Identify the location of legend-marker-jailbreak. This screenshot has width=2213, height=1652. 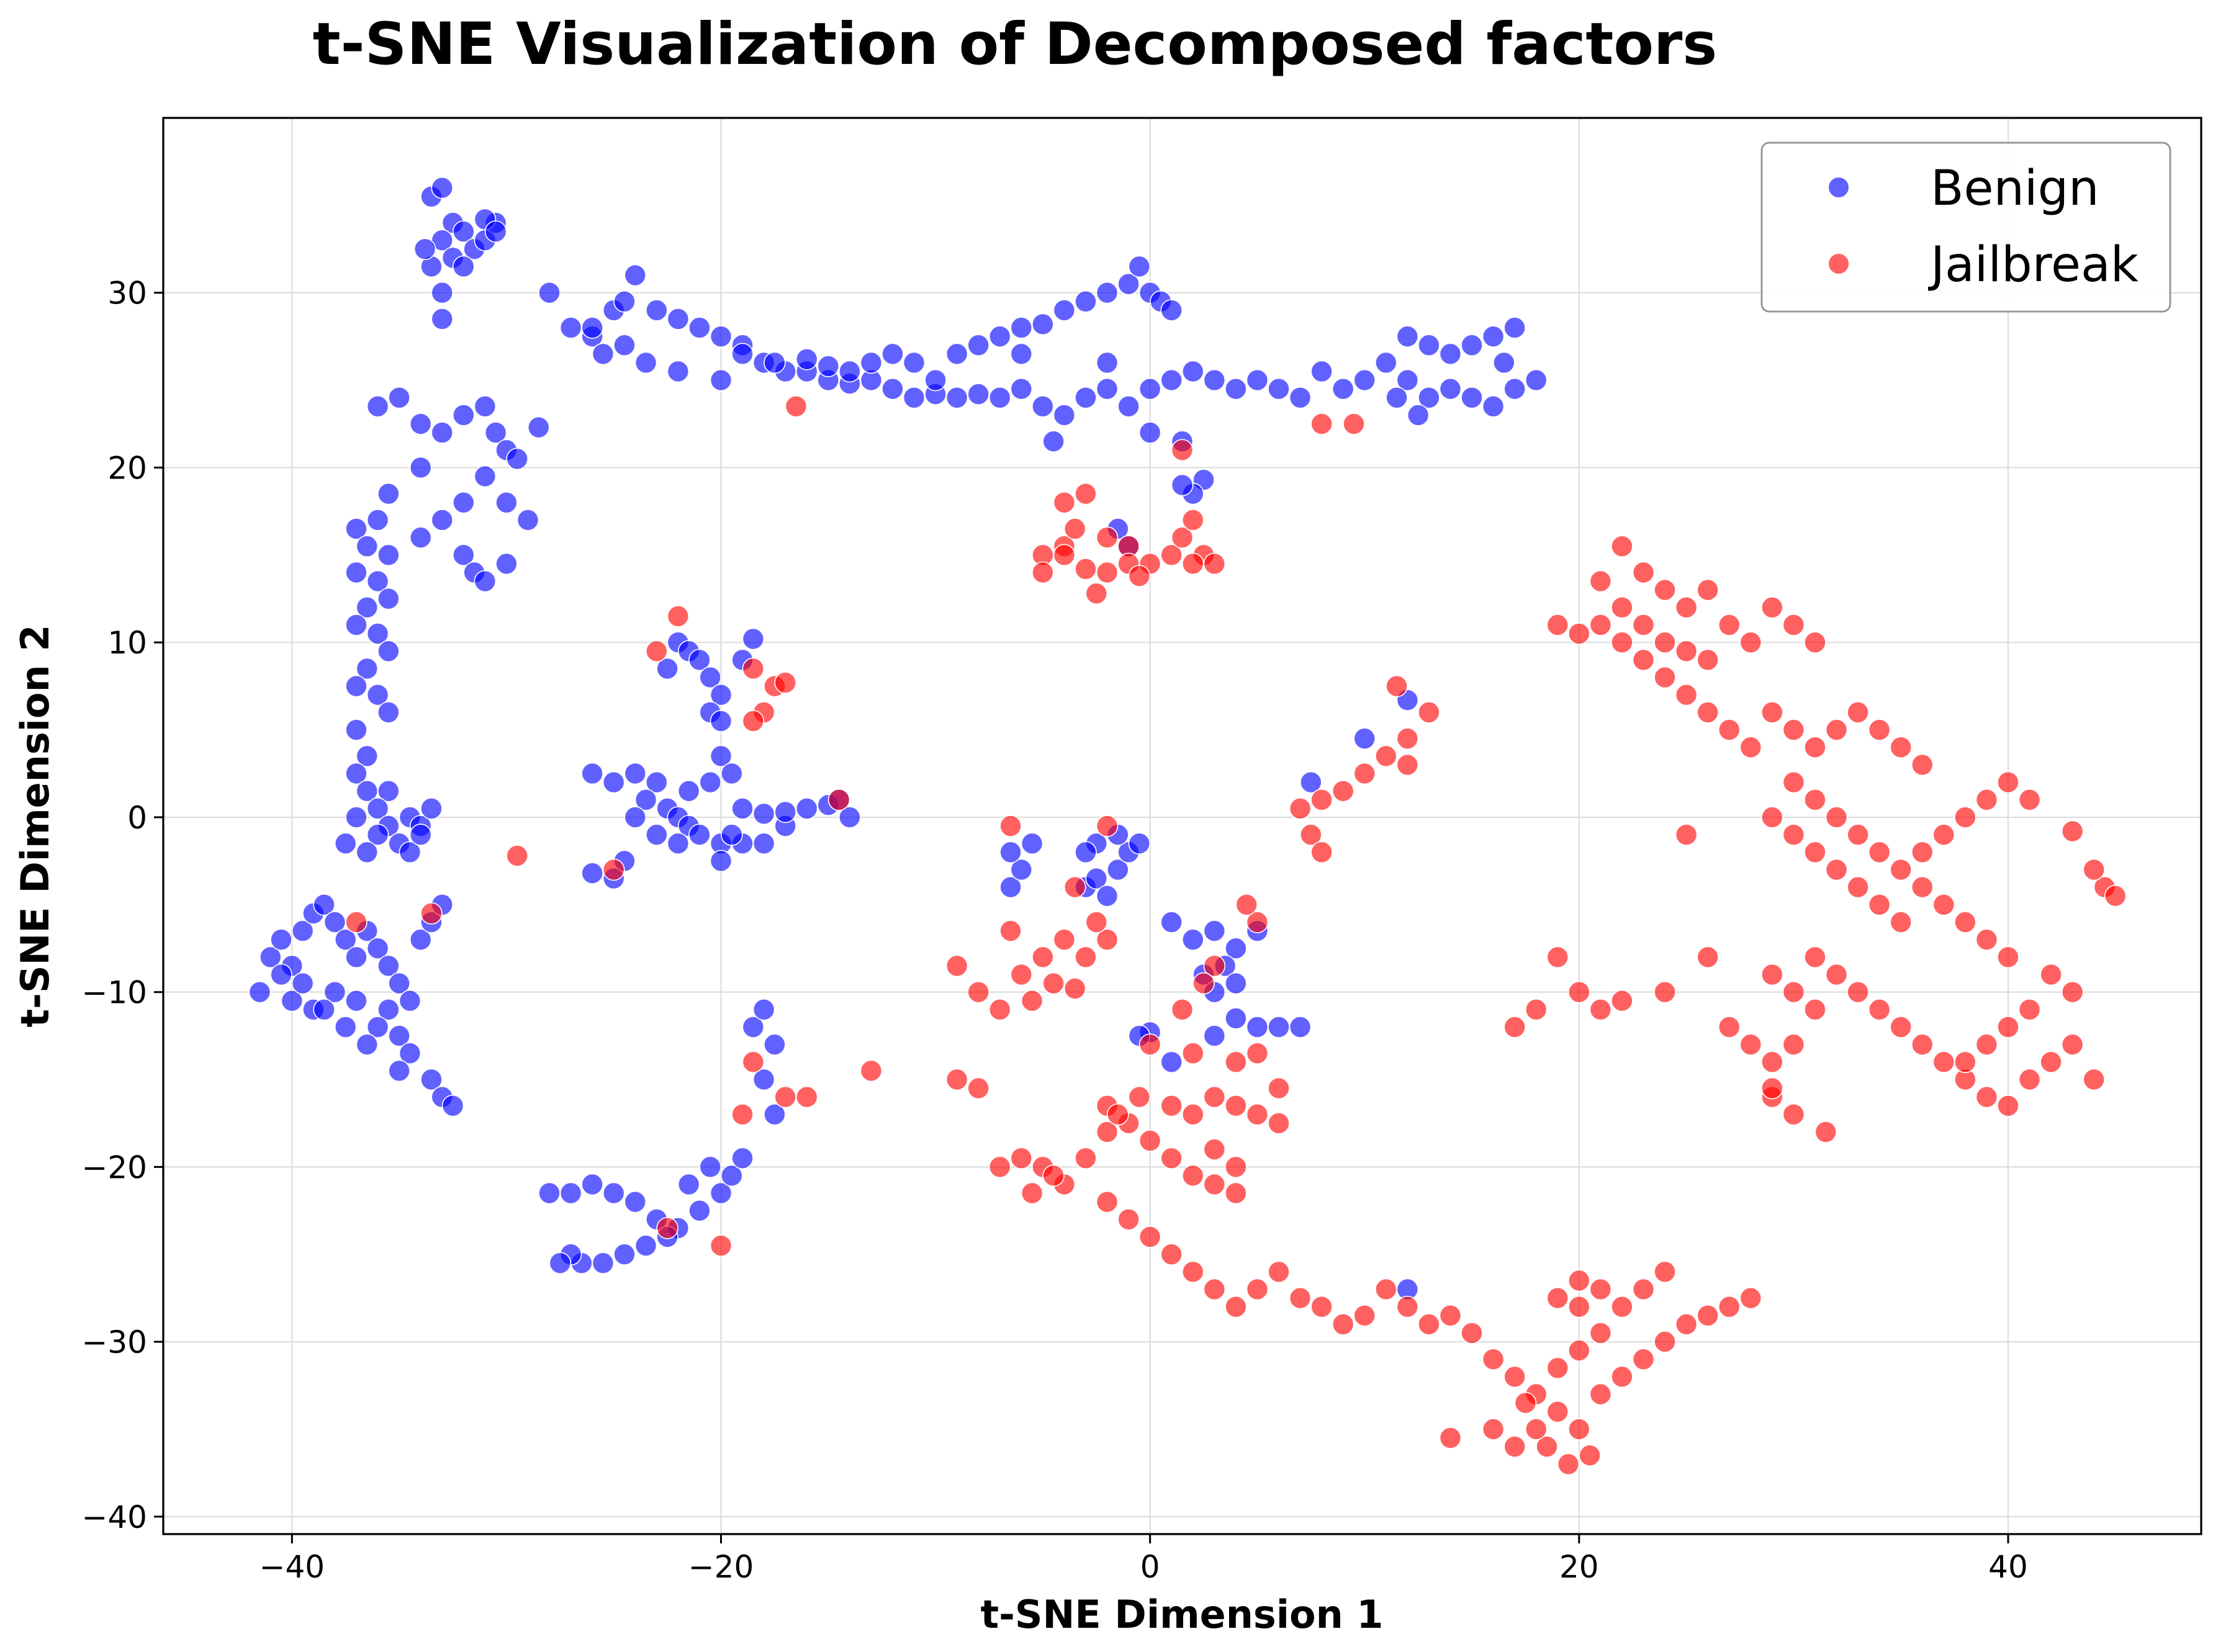
(1839, 264).